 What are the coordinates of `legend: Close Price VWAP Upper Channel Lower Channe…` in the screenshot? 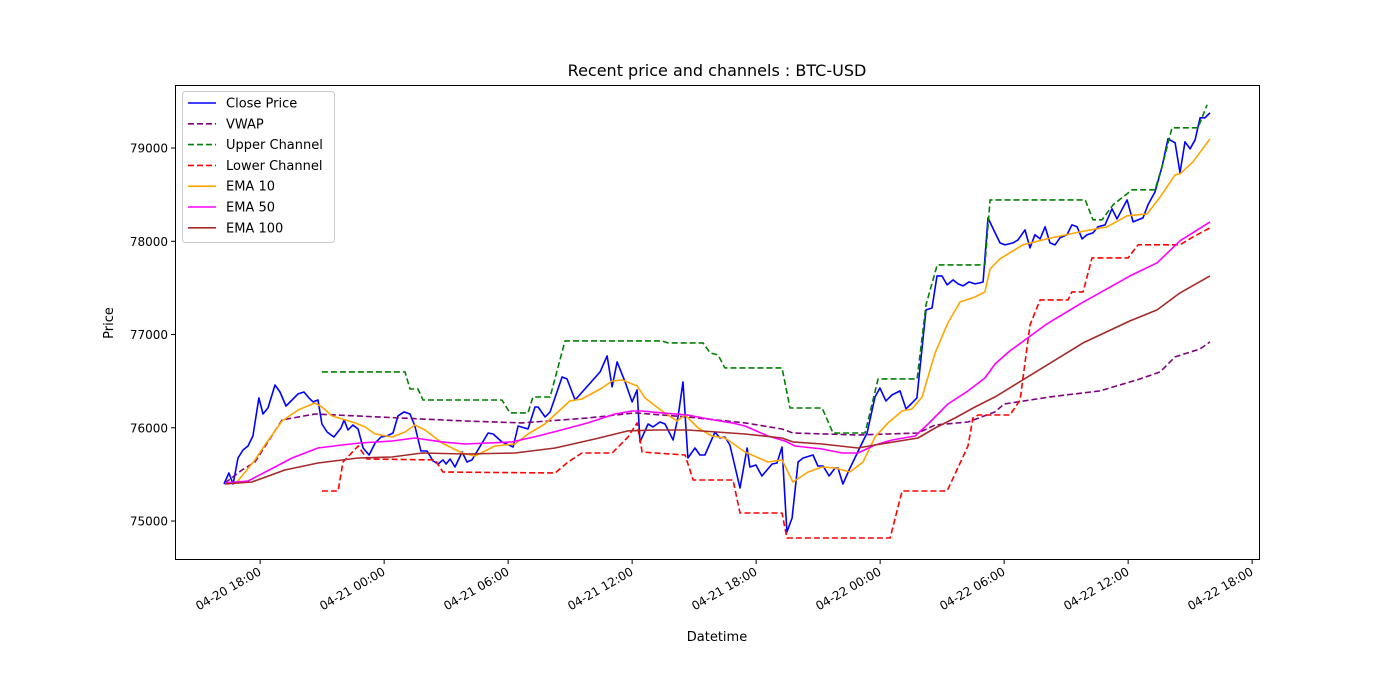 It's located at (258, 167).